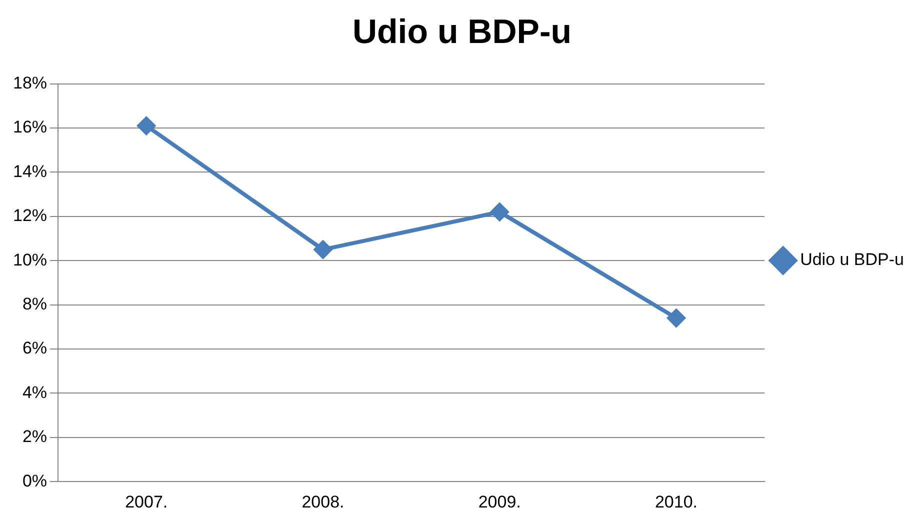 The image size is (919, 521). Describe the element at coordinates (30, 127) in the screenshot. I see `y-tick-label: 16%` at that location.